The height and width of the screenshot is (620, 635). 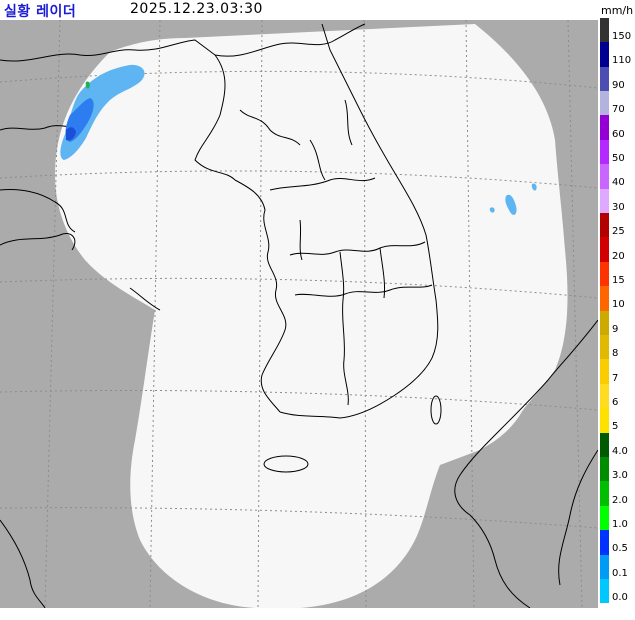 I want to click on legend-entry: 2.0, so click(x=617, y=494).